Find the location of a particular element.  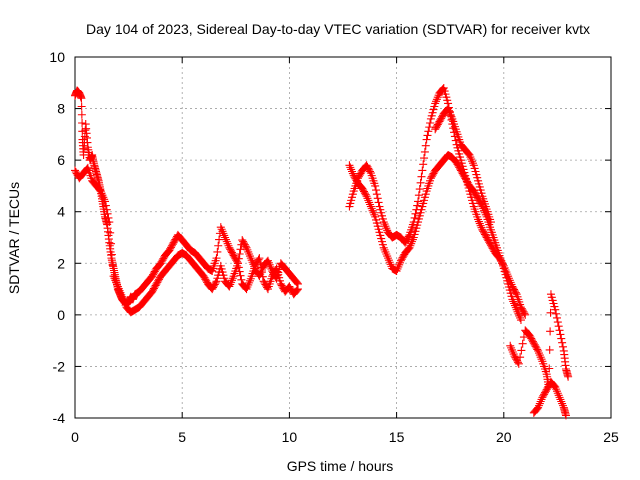

y-tick-label: -4 is located at coordinates (59, 418).